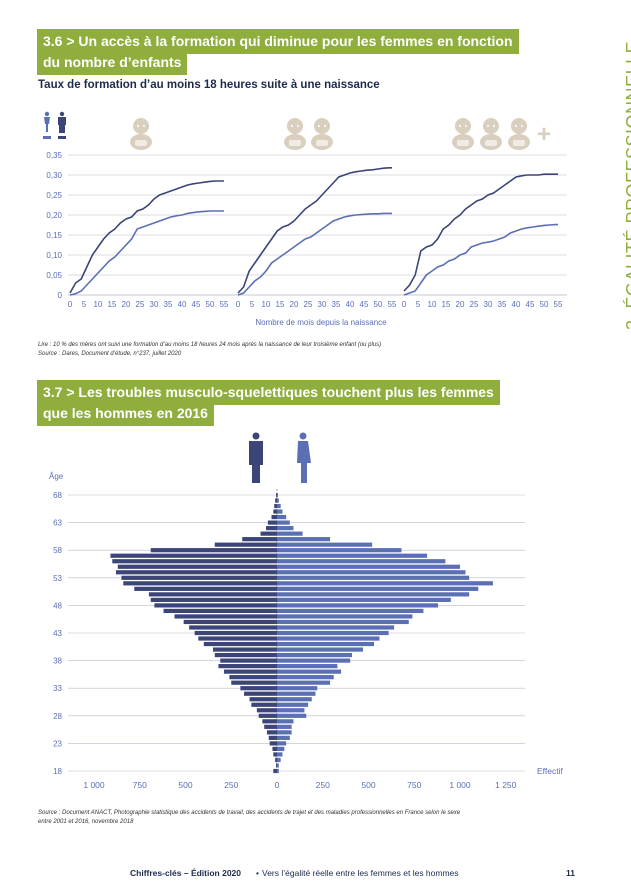  I want to click on baby-icon, so click(295, 134).